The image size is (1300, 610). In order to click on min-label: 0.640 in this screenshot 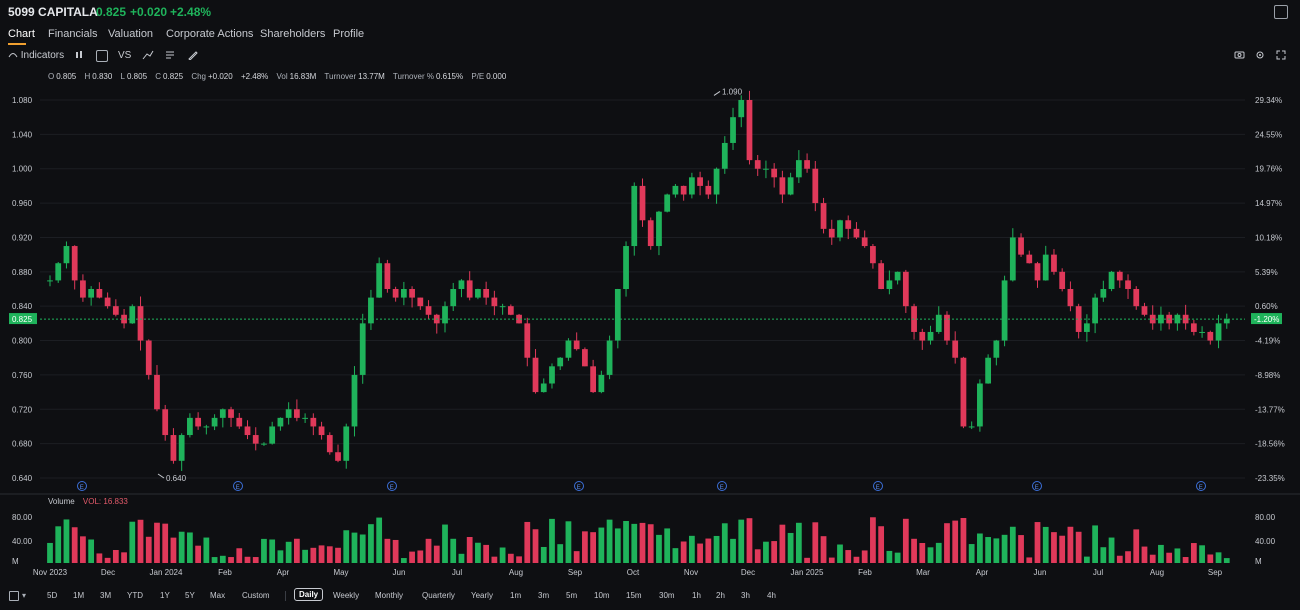, I will do `click(176, 478)`.